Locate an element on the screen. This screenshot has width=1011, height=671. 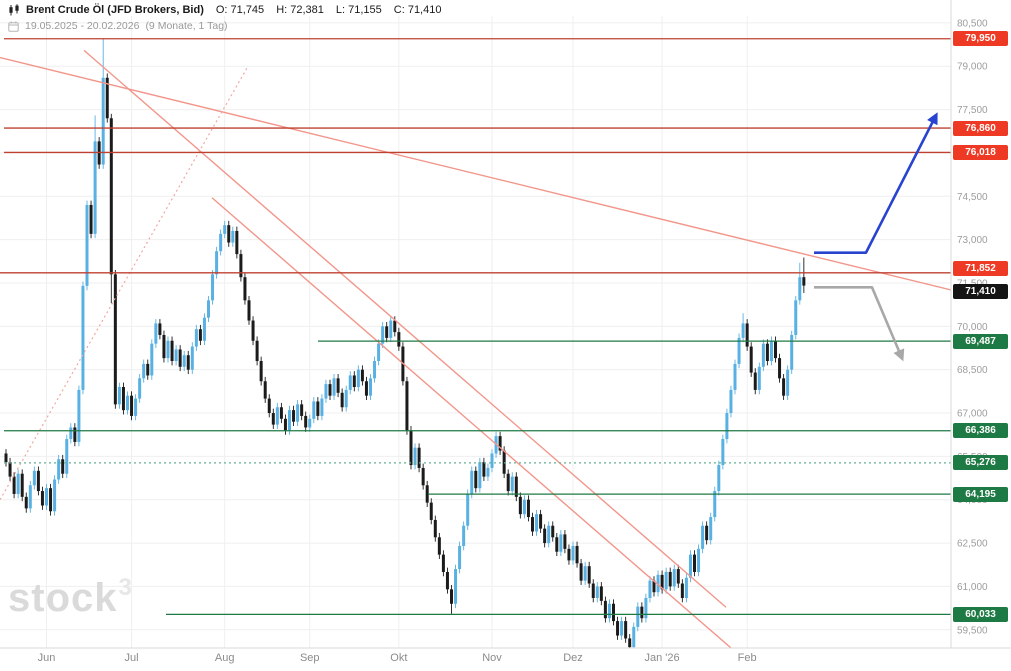
bearish-scenario-arrow is located at coordinates (859, 324).